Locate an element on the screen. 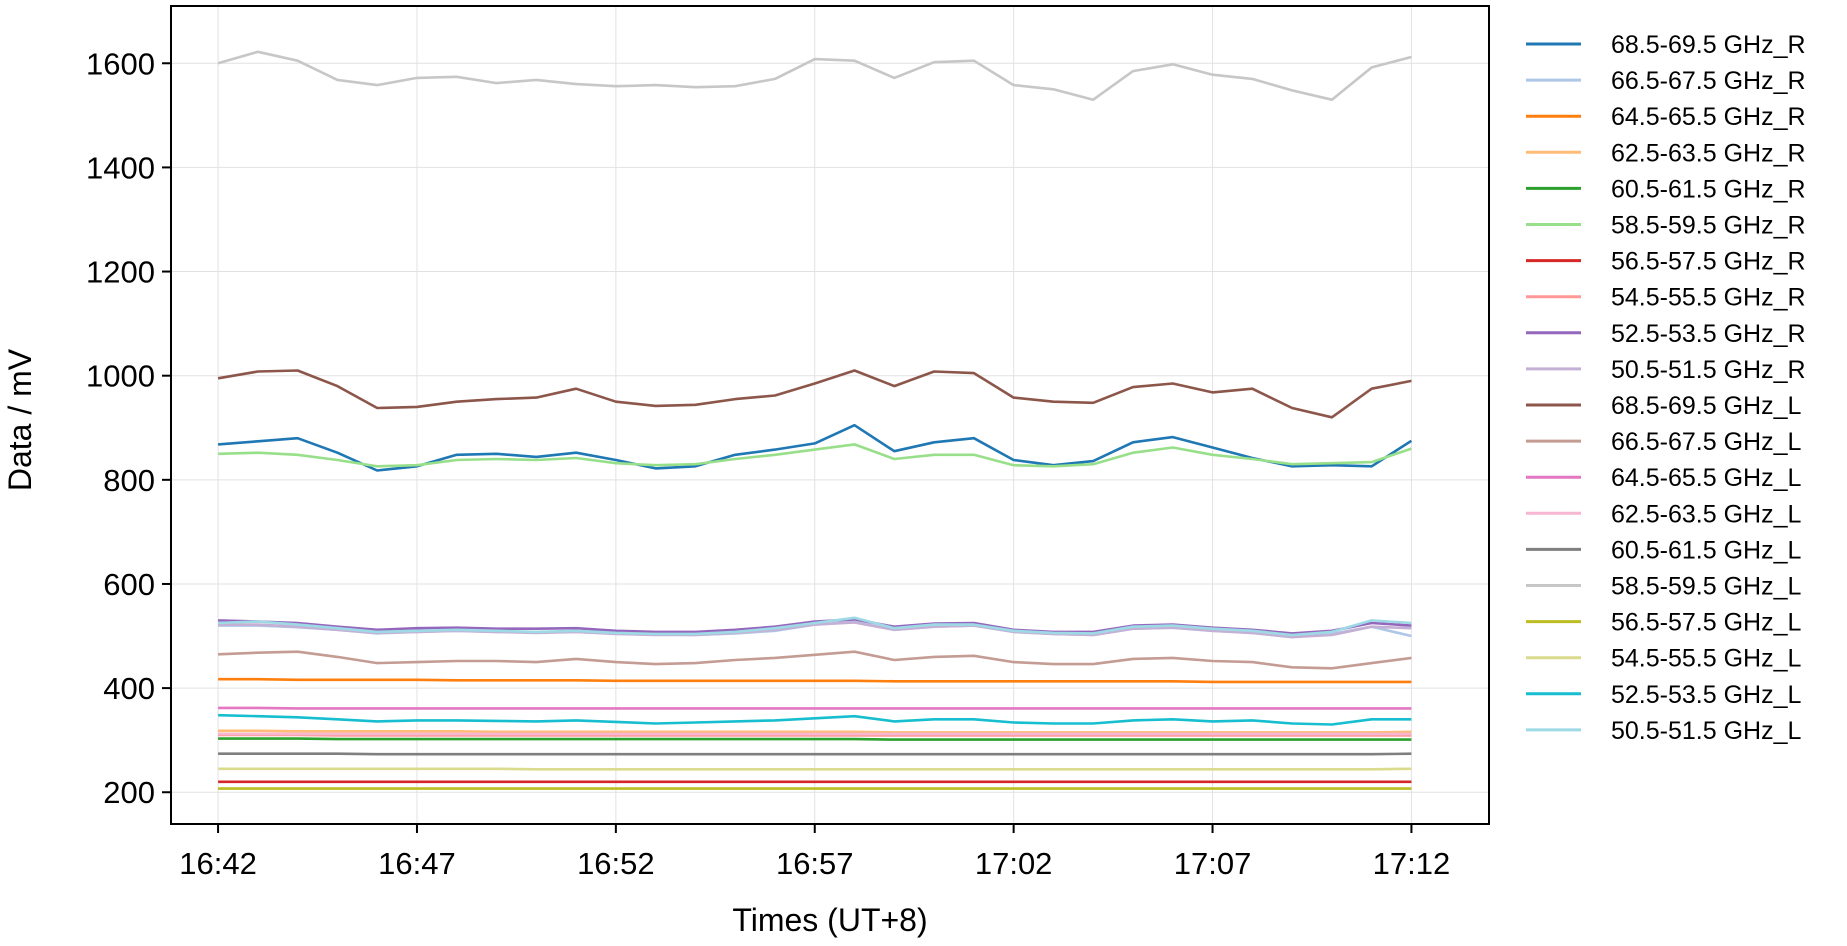 The image size is (1847, 946). y-tick-label: 1600 is located at coordinates (120, 63).